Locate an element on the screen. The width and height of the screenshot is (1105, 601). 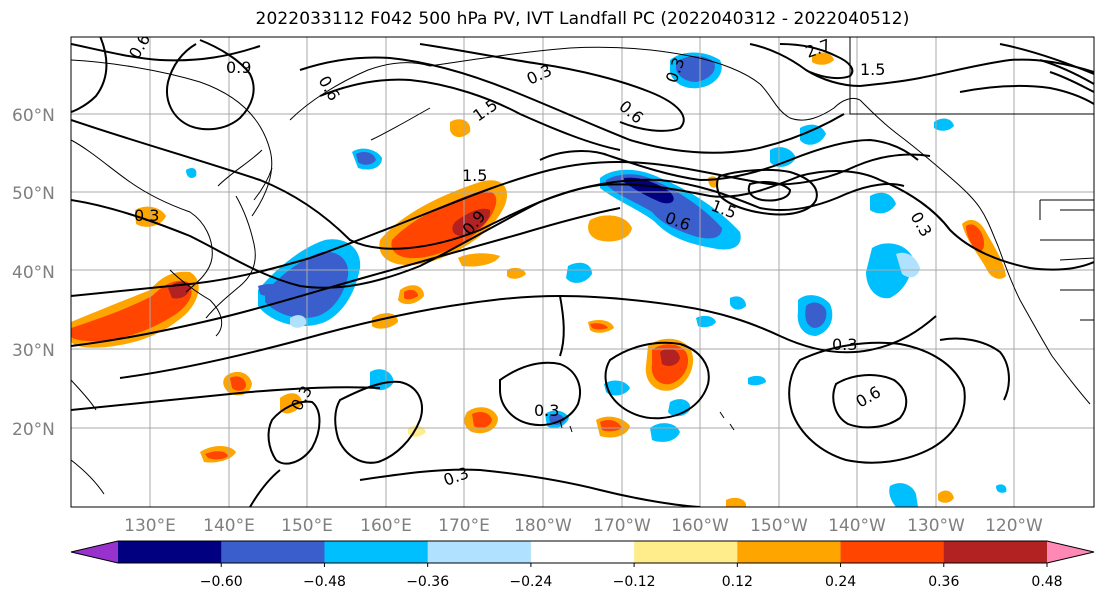
colorbar-extend-high is located at coordinates (1070, 552).